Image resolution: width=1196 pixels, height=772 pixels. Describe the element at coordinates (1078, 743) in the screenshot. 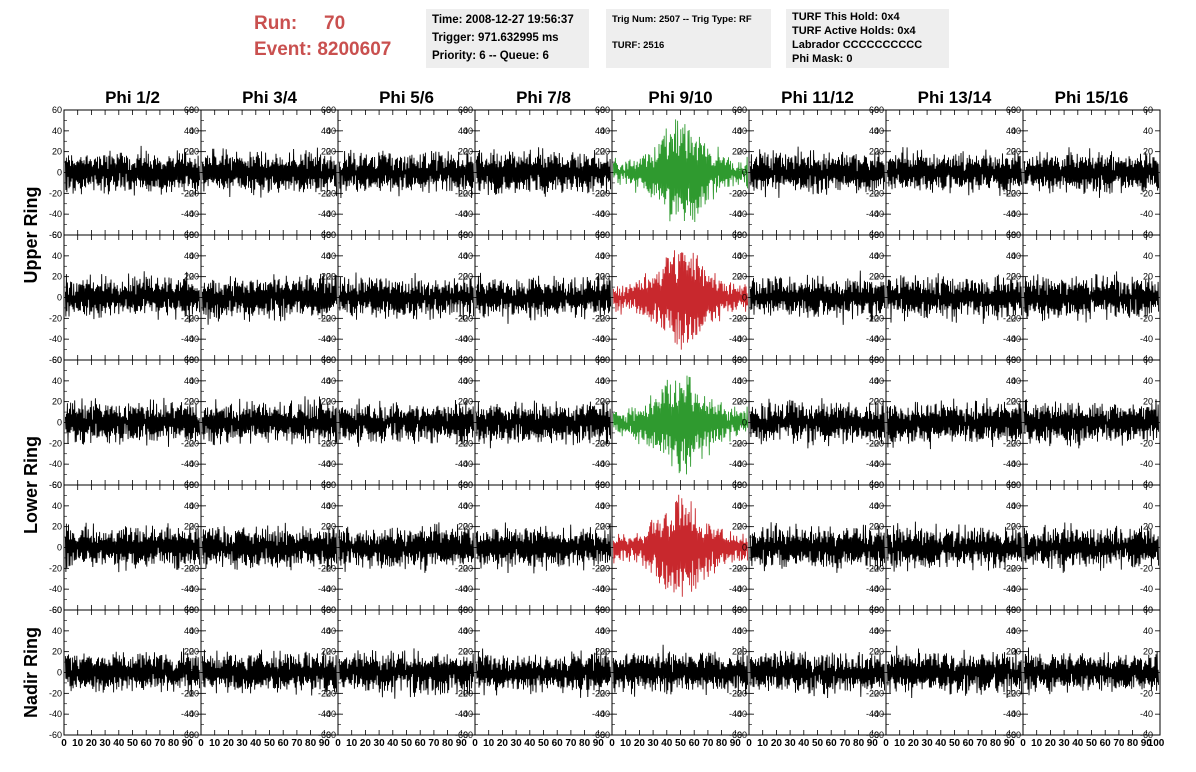

I see `x-tick-label: 40` at that location.